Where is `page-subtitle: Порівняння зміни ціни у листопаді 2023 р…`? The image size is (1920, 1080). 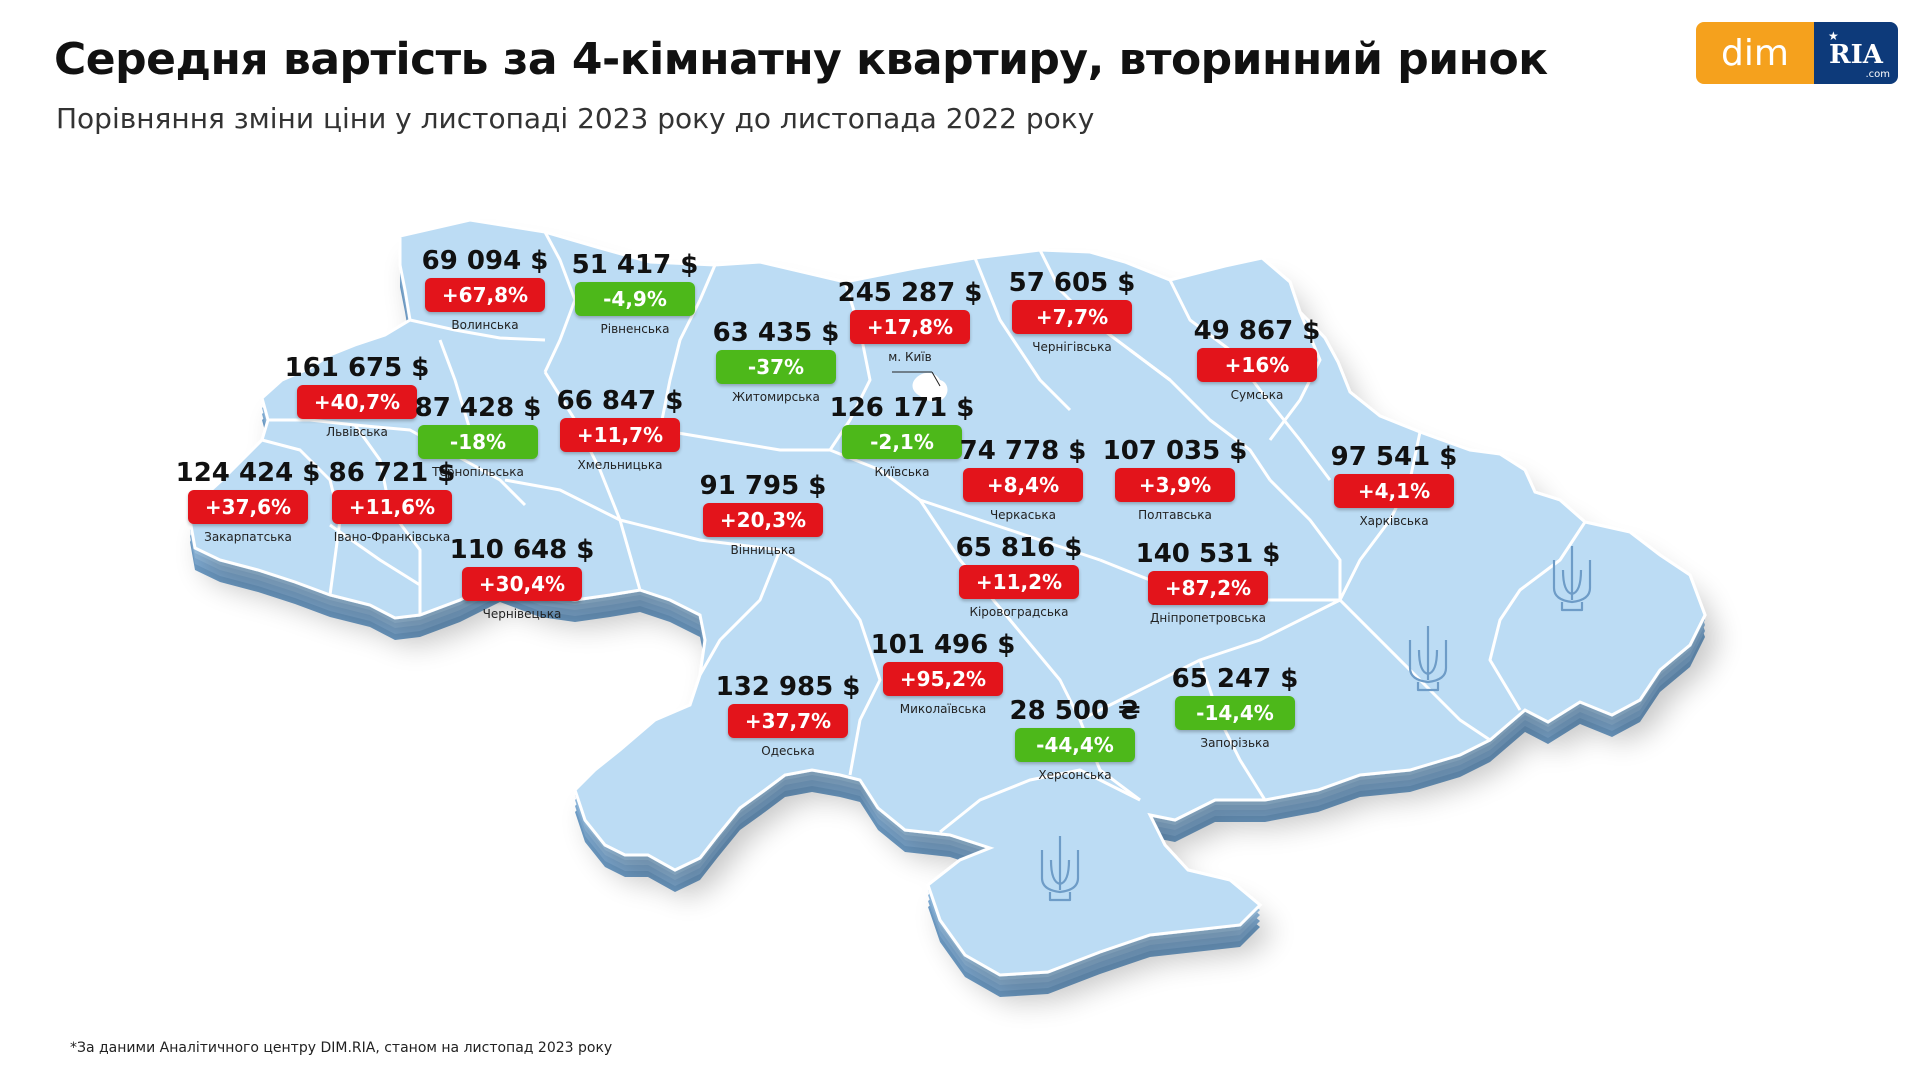 page-subtitle: Порівняння зміни ціни у листопаді 2023 р… is located at coordinates (575, 118).